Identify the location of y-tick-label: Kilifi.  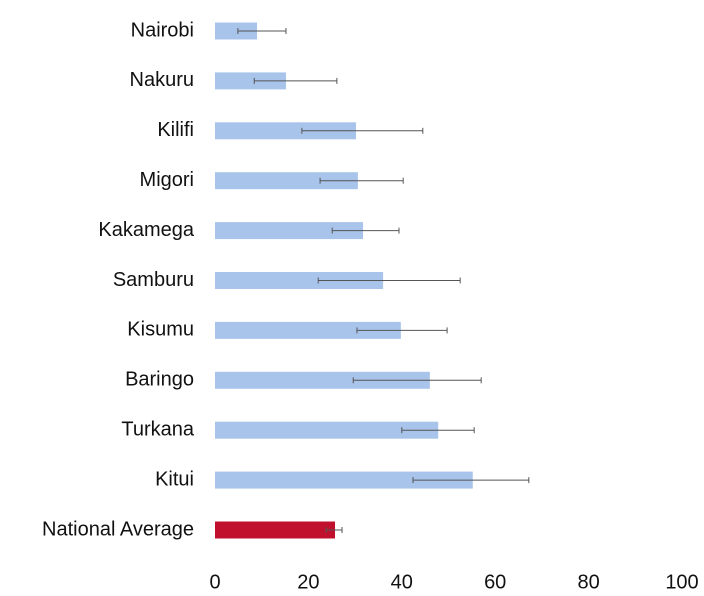
(175, 130).